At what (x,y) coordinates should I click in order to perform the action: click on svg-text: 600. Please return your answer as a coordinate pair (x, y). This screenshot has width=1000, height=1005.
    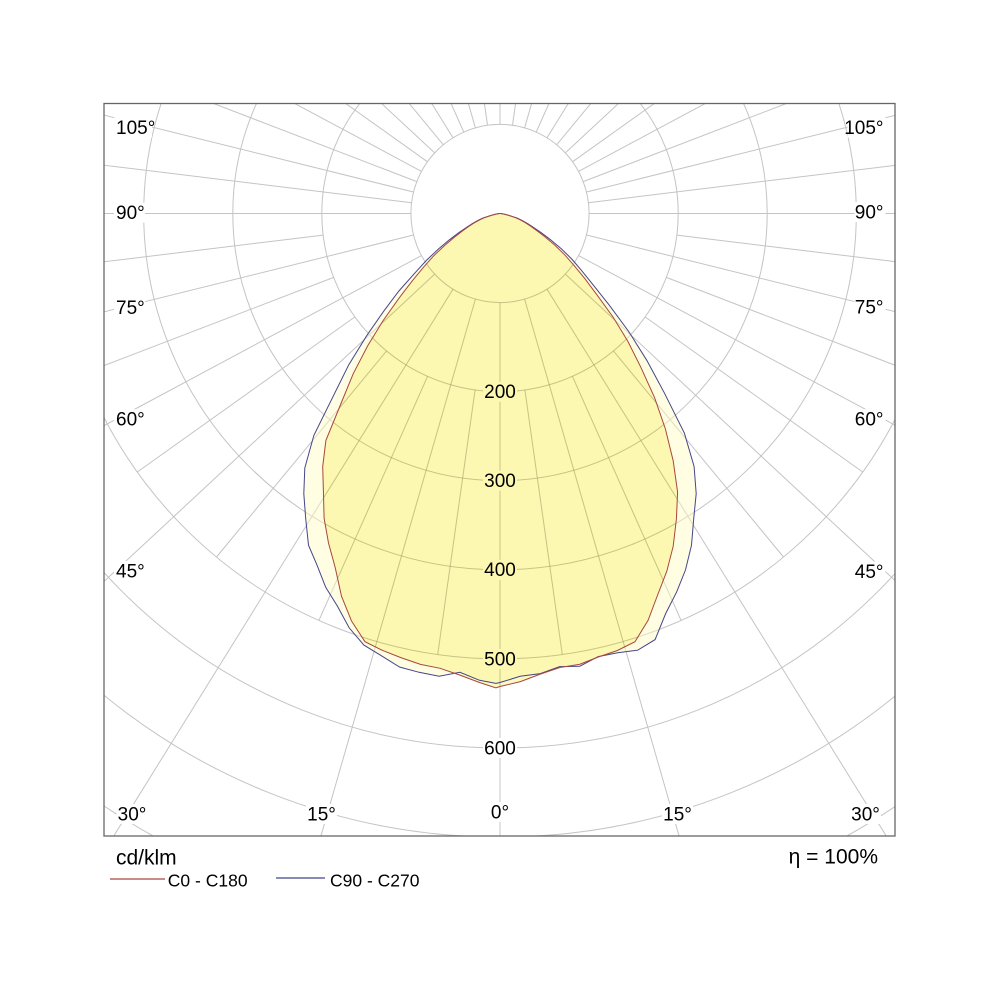
    Looking at the image, I should click on (500, 748).